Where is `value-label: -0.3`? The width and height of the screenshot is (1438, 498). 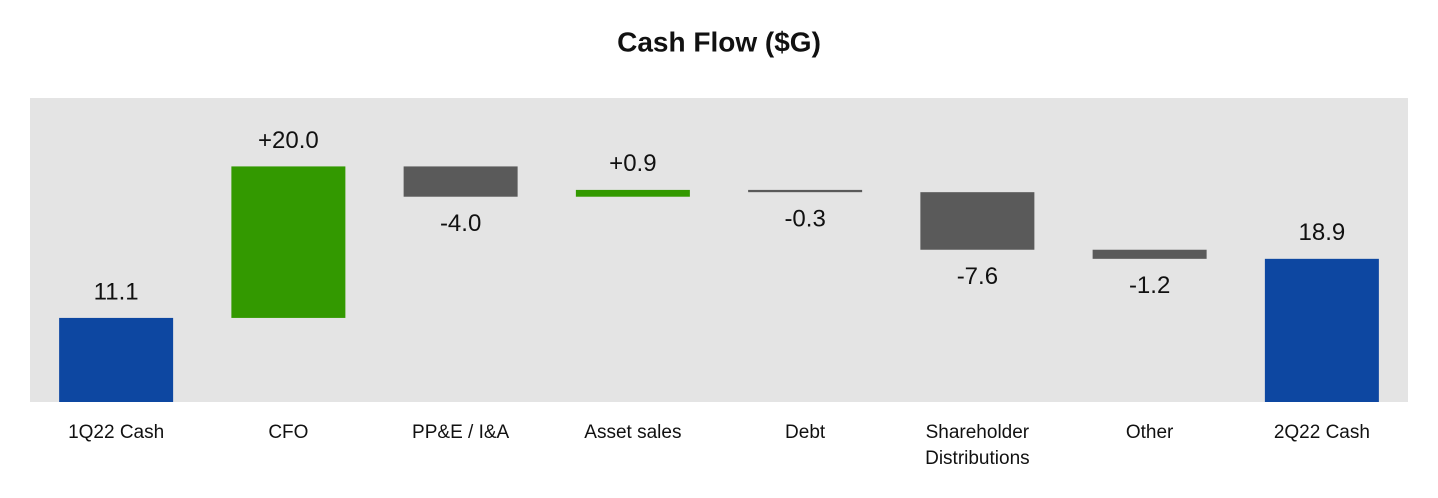 value-label: -0.3 is located at coordinates (804, 219).